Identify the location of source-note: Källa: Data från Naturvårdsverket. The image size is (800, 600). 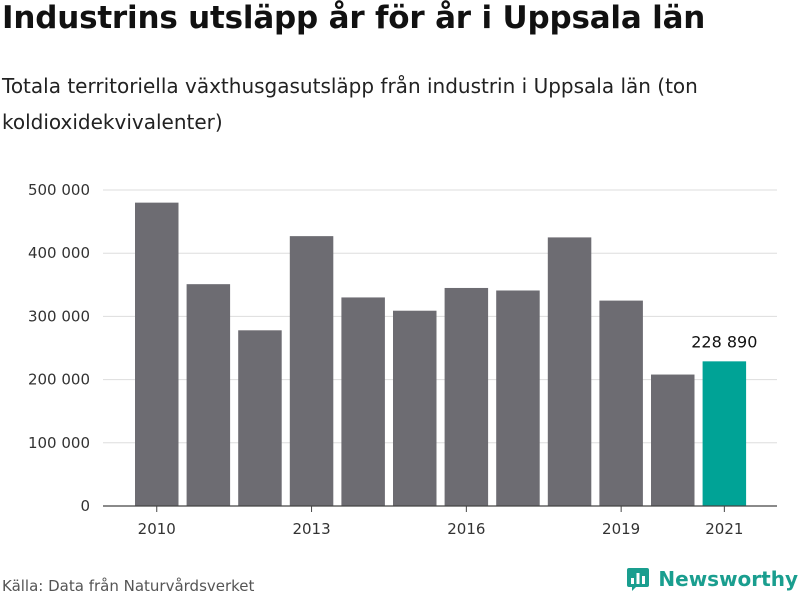
(128, 586).